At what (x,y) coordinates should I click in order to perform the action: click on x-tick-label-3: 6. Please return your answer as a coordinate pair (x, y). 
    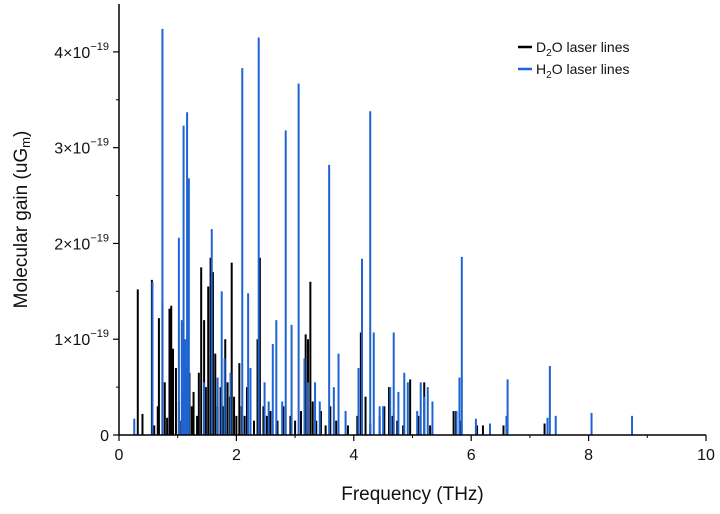
    Looking at the image, I should click on (471, 455).